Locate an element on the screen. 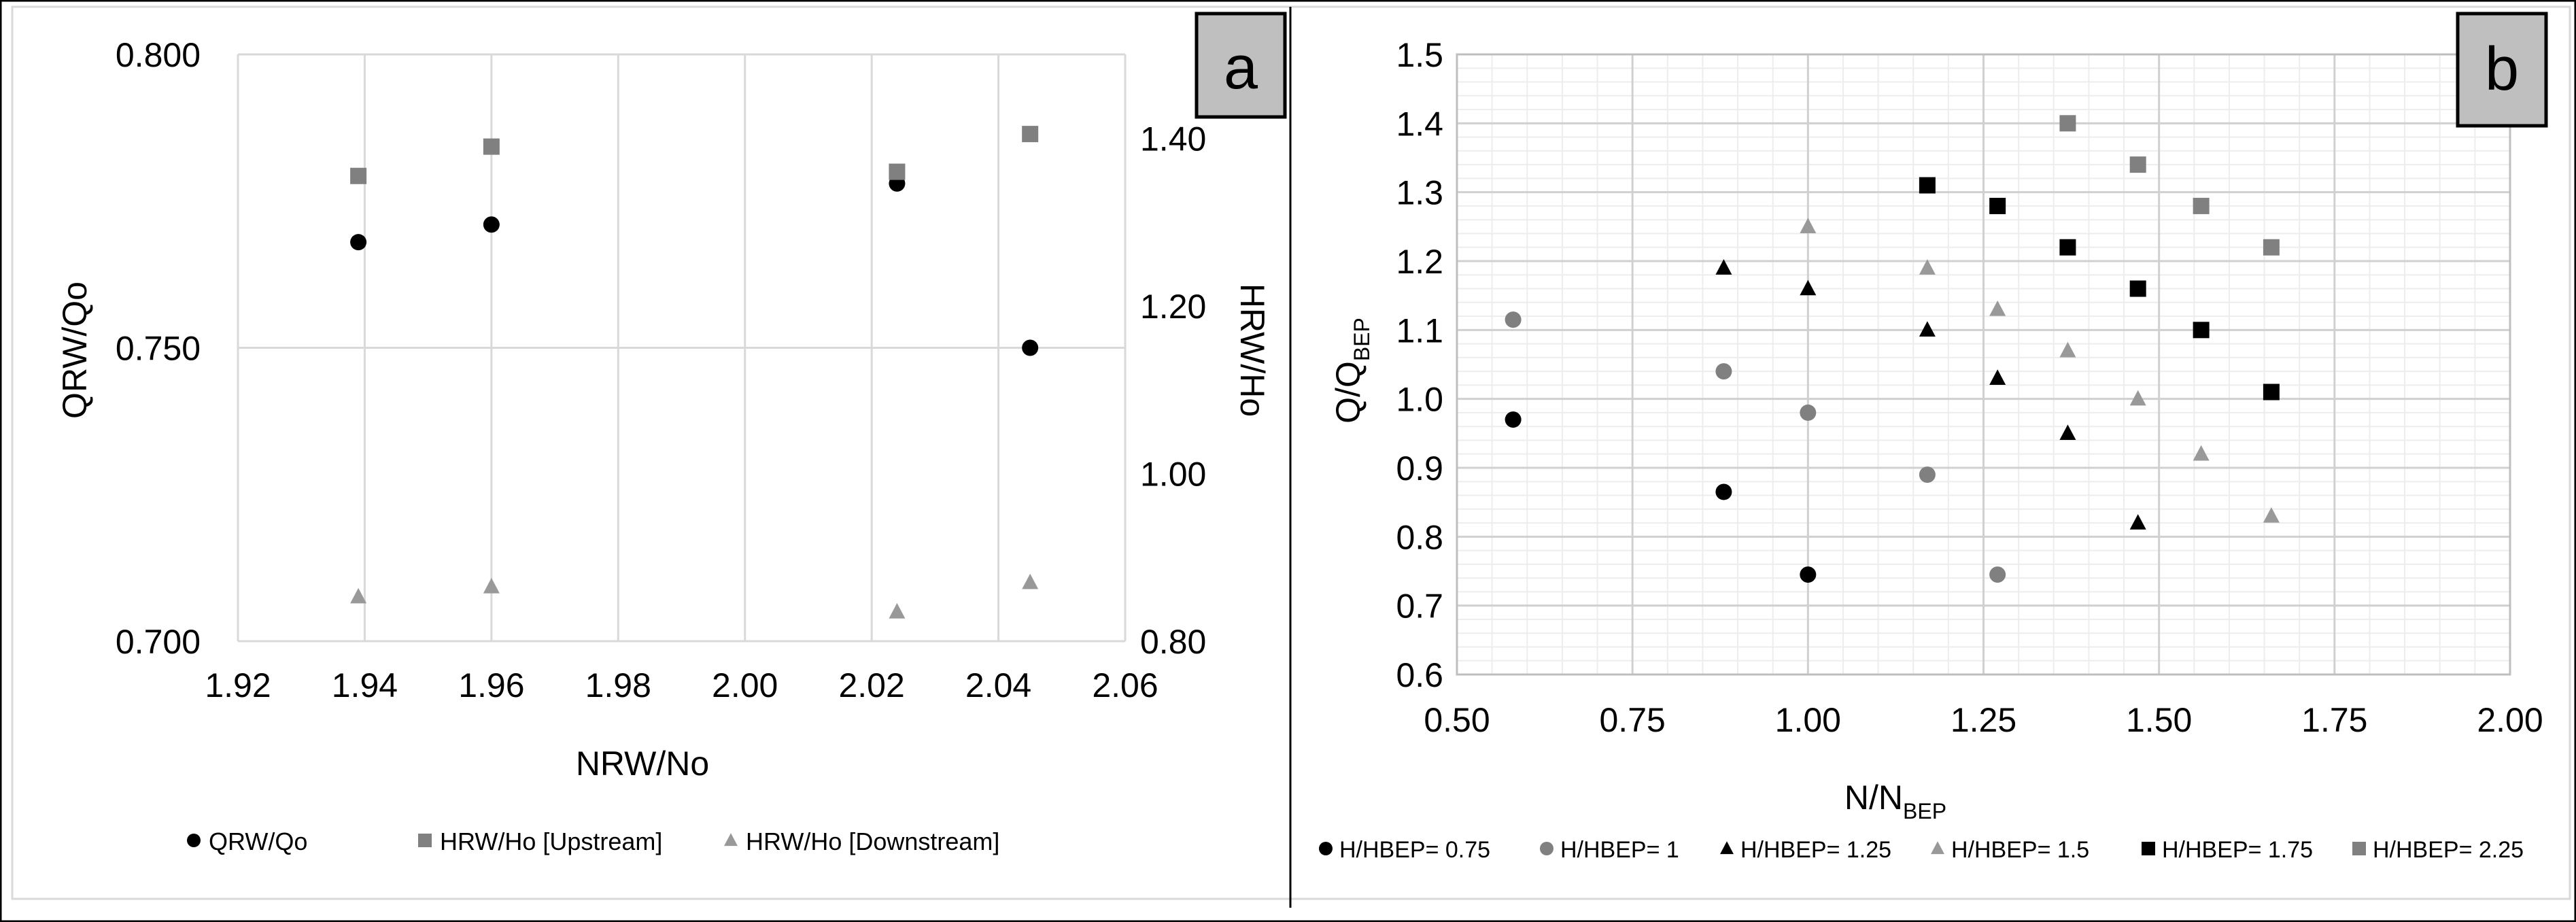 This screenshot has height=922, width=2576. panel-b-legend-label: H/HBEP= 1 is located at coordinates (1619, 850).